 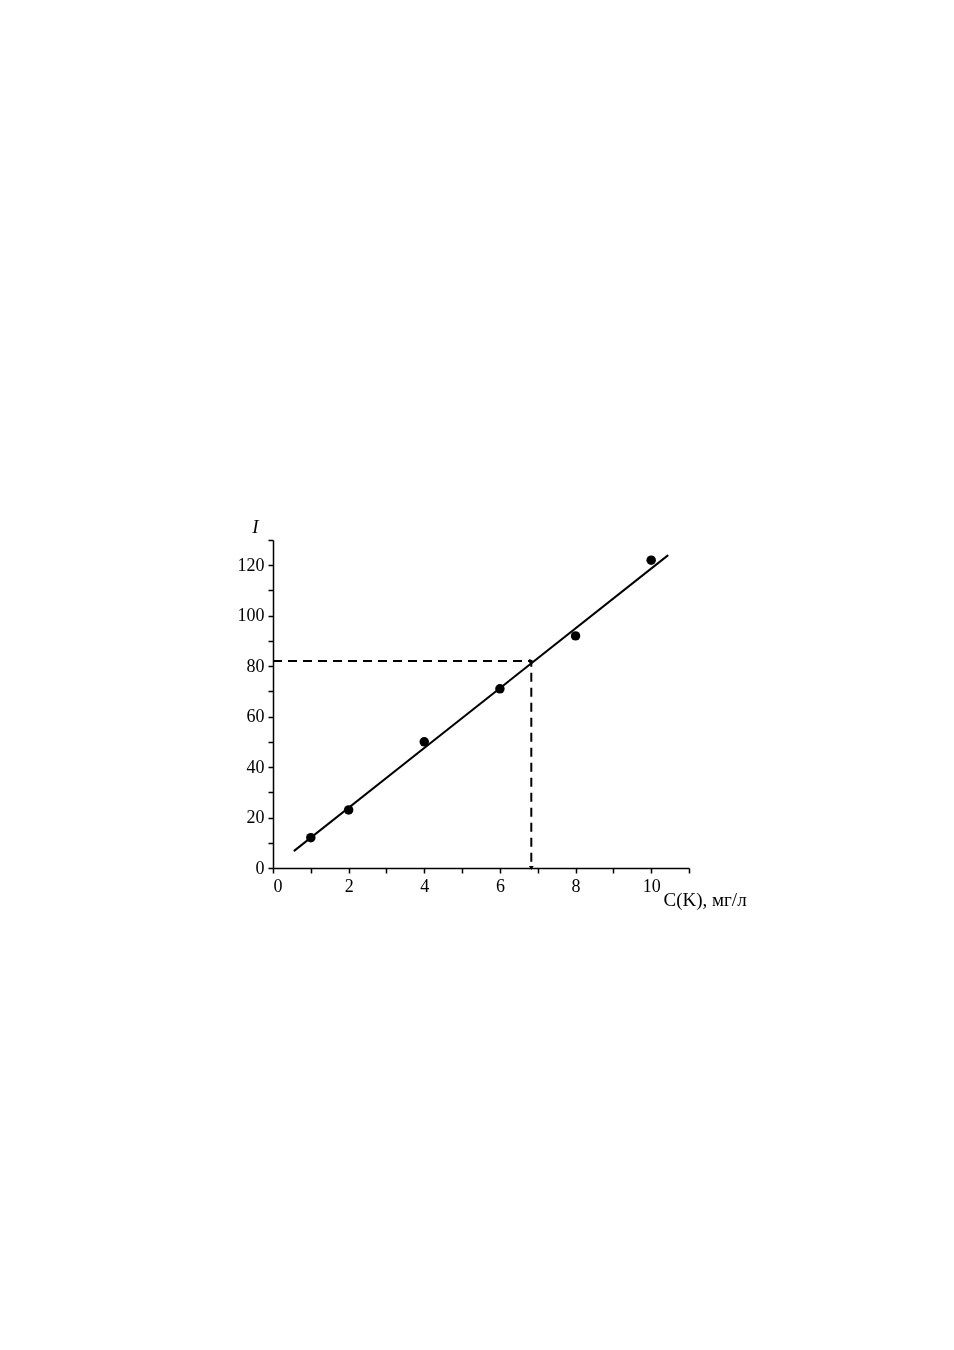 What do you see at coordinates (255, 817) in the screenshot?
I see `y-tick-label: 20` at bounding box center [255, 817].